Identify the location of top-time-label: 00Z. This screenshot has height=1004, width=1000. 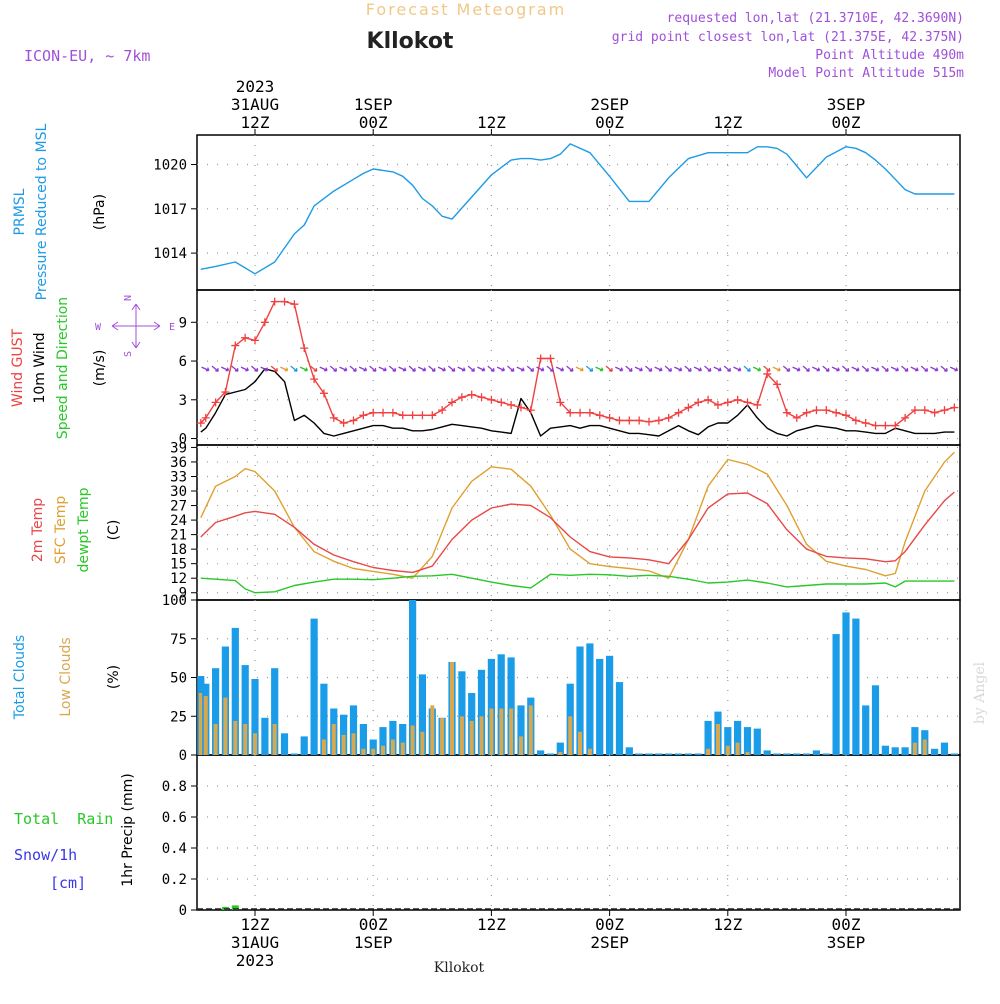
(846, 122).